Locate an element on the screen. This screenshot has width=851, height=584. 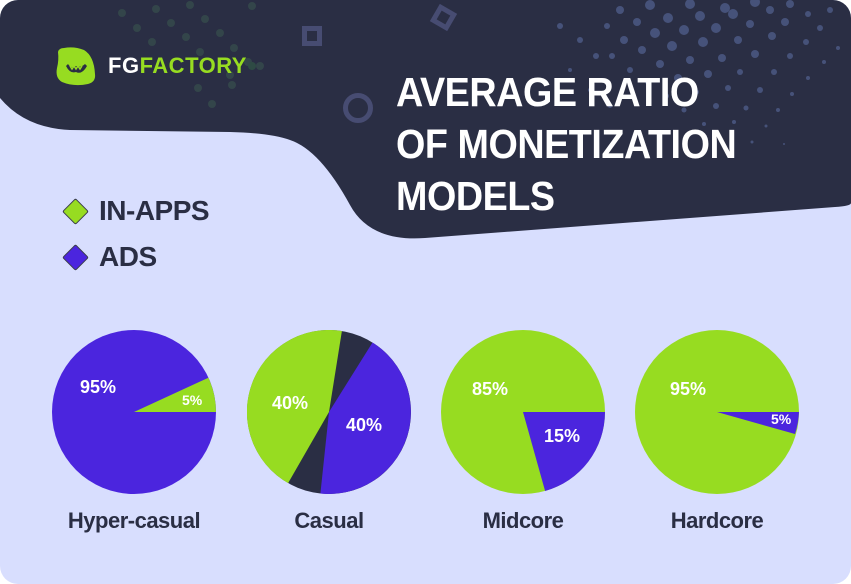
title-line-1: AVERAGE RATIO is located at coordinates (547, 92).